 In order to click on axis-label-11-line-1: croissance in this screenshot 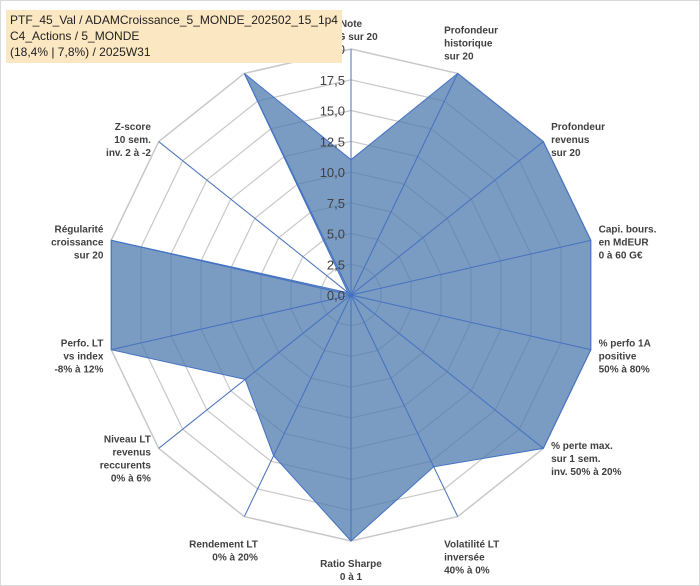, I will do `click(77, 243)`.